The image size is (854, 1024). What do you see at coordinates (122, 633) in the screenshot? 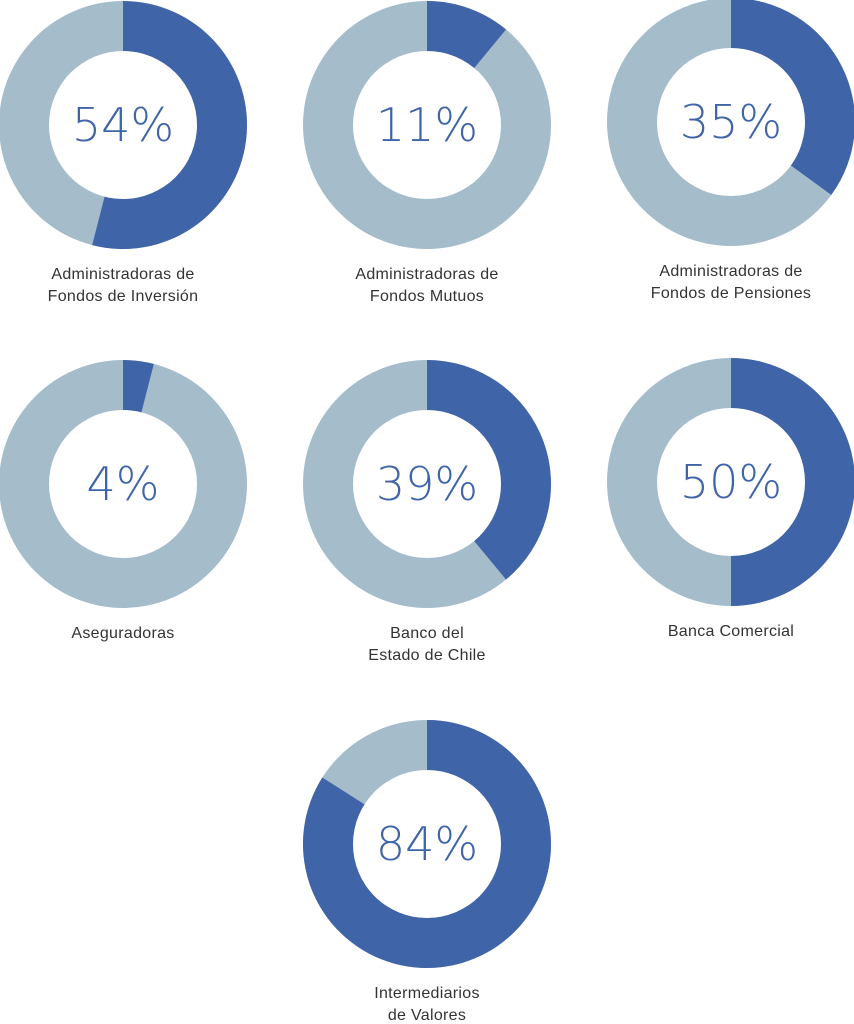
I see `donut-category-label: Aseguradoras` at bounding box center [122, 633].